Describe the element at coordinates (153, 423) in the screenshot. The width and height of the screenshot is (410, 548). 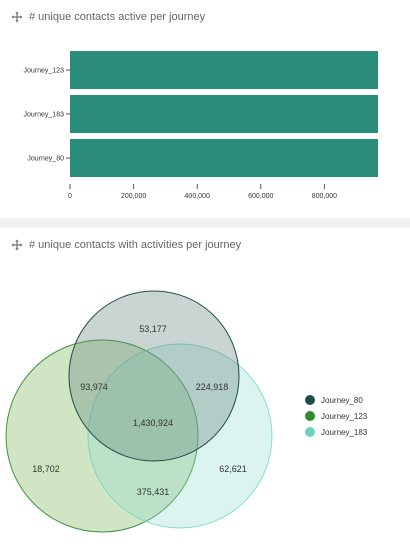
I see `venn-region-label: 1,430,924` at that location.